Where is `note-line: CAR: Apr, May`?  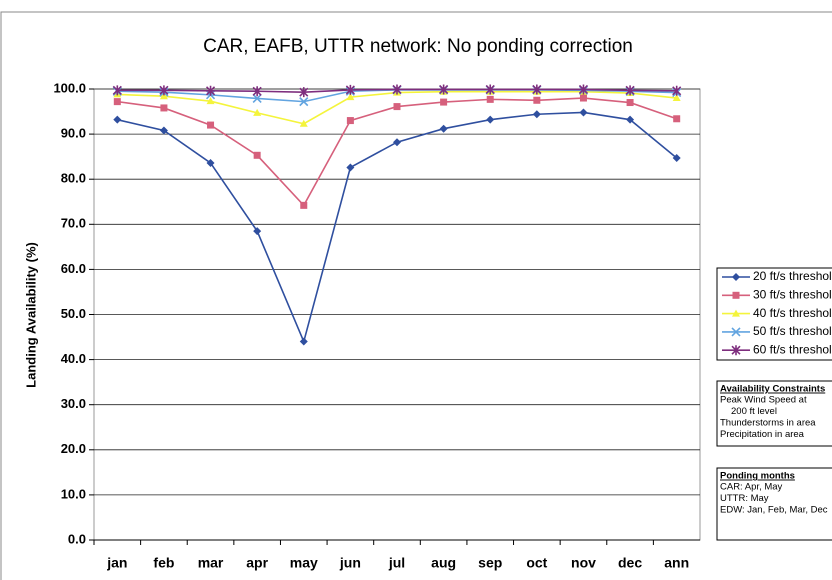
note-line: CAR: Apr, May is located at coordinates (751, 487).